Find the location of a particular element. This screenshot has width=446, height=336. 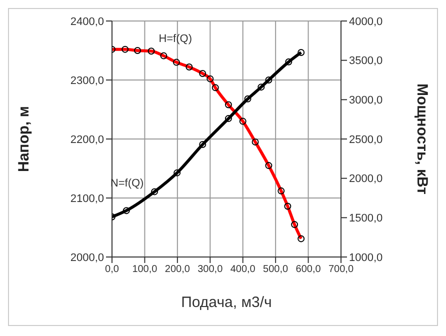

y2-tick-label: 4000,0 is located at coordinates (366, 22).